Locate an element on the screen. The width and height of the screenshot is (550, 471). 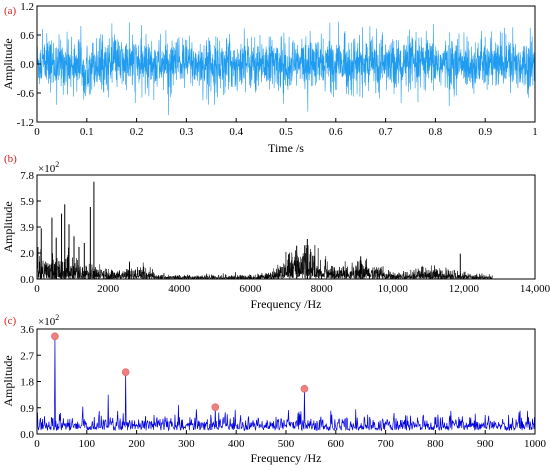
x-tick-label: 0.4 is located at coordinates (236, 132).